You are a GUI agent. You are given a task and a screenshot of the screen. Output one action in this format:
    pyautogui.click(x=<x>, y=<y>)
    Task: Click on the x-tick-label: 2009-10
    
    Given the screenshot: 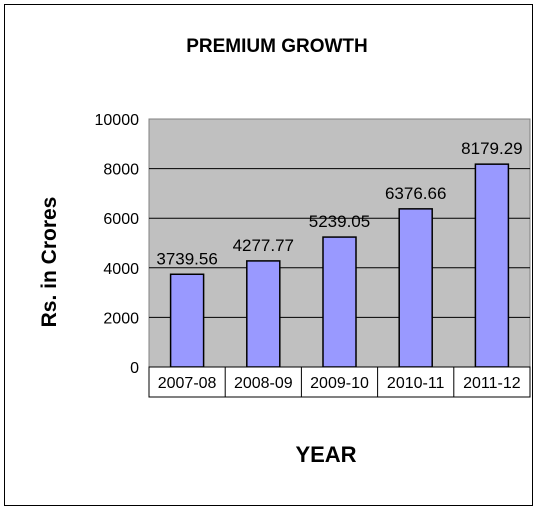 What is the action you would take?
    pyautogui.click(x=339, y=383)
    